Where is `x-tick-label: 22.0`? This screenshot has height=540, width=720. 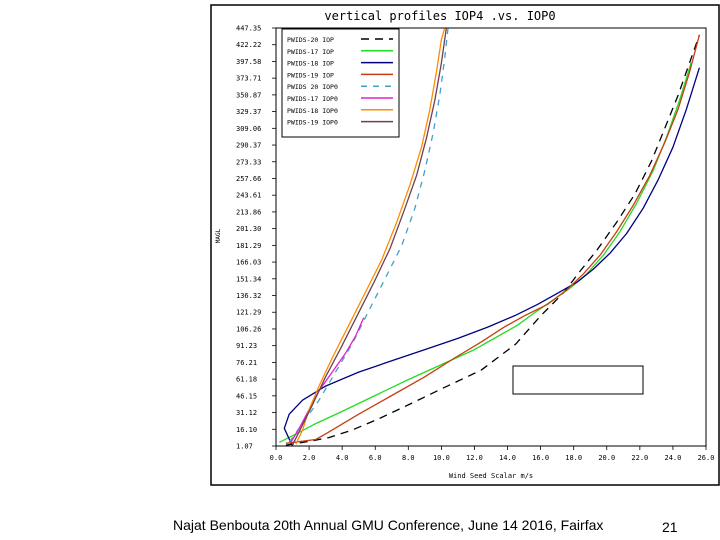 x-tick-label: 22.0 is located at coordinates (639, 458).